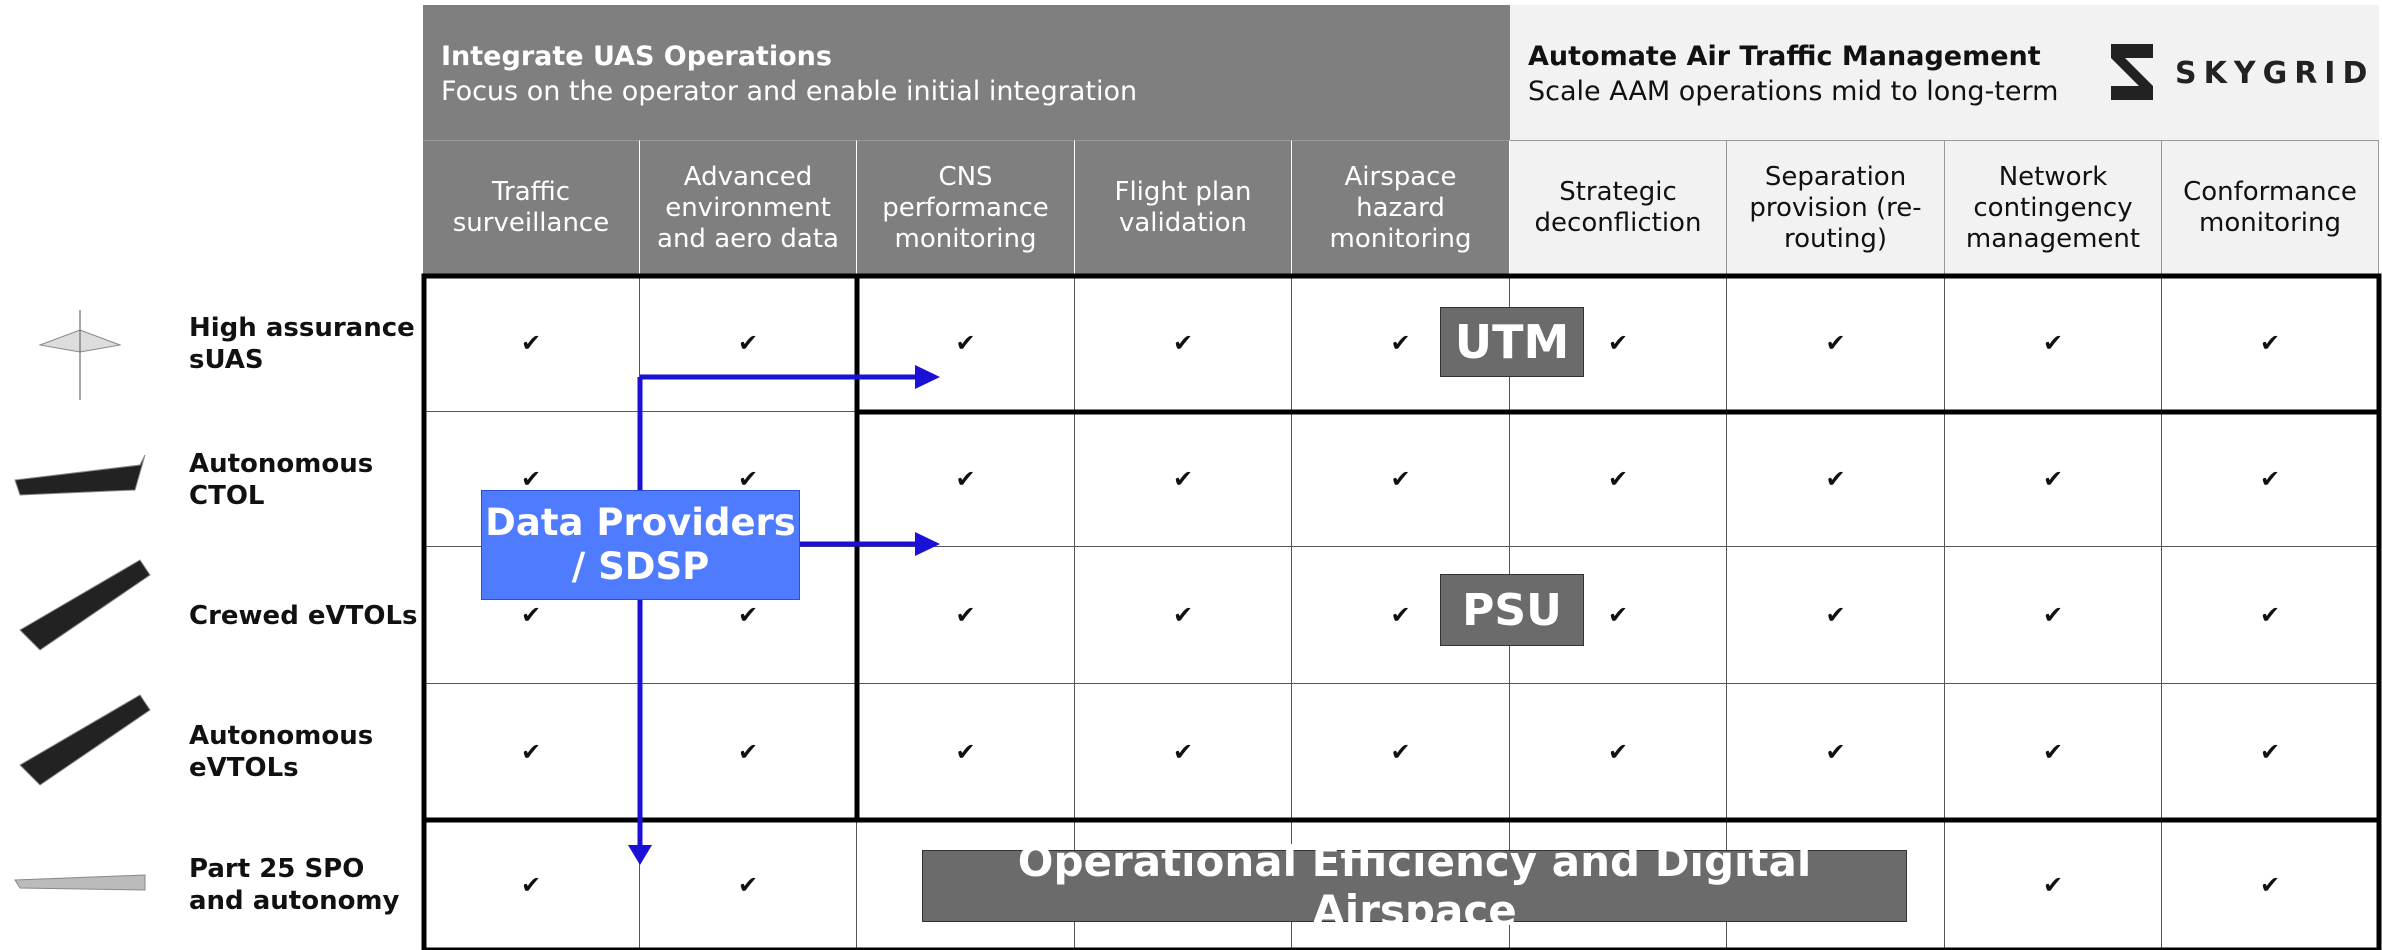  I want to click on group-title: Integrate UAS Operations, so click(636, 56).